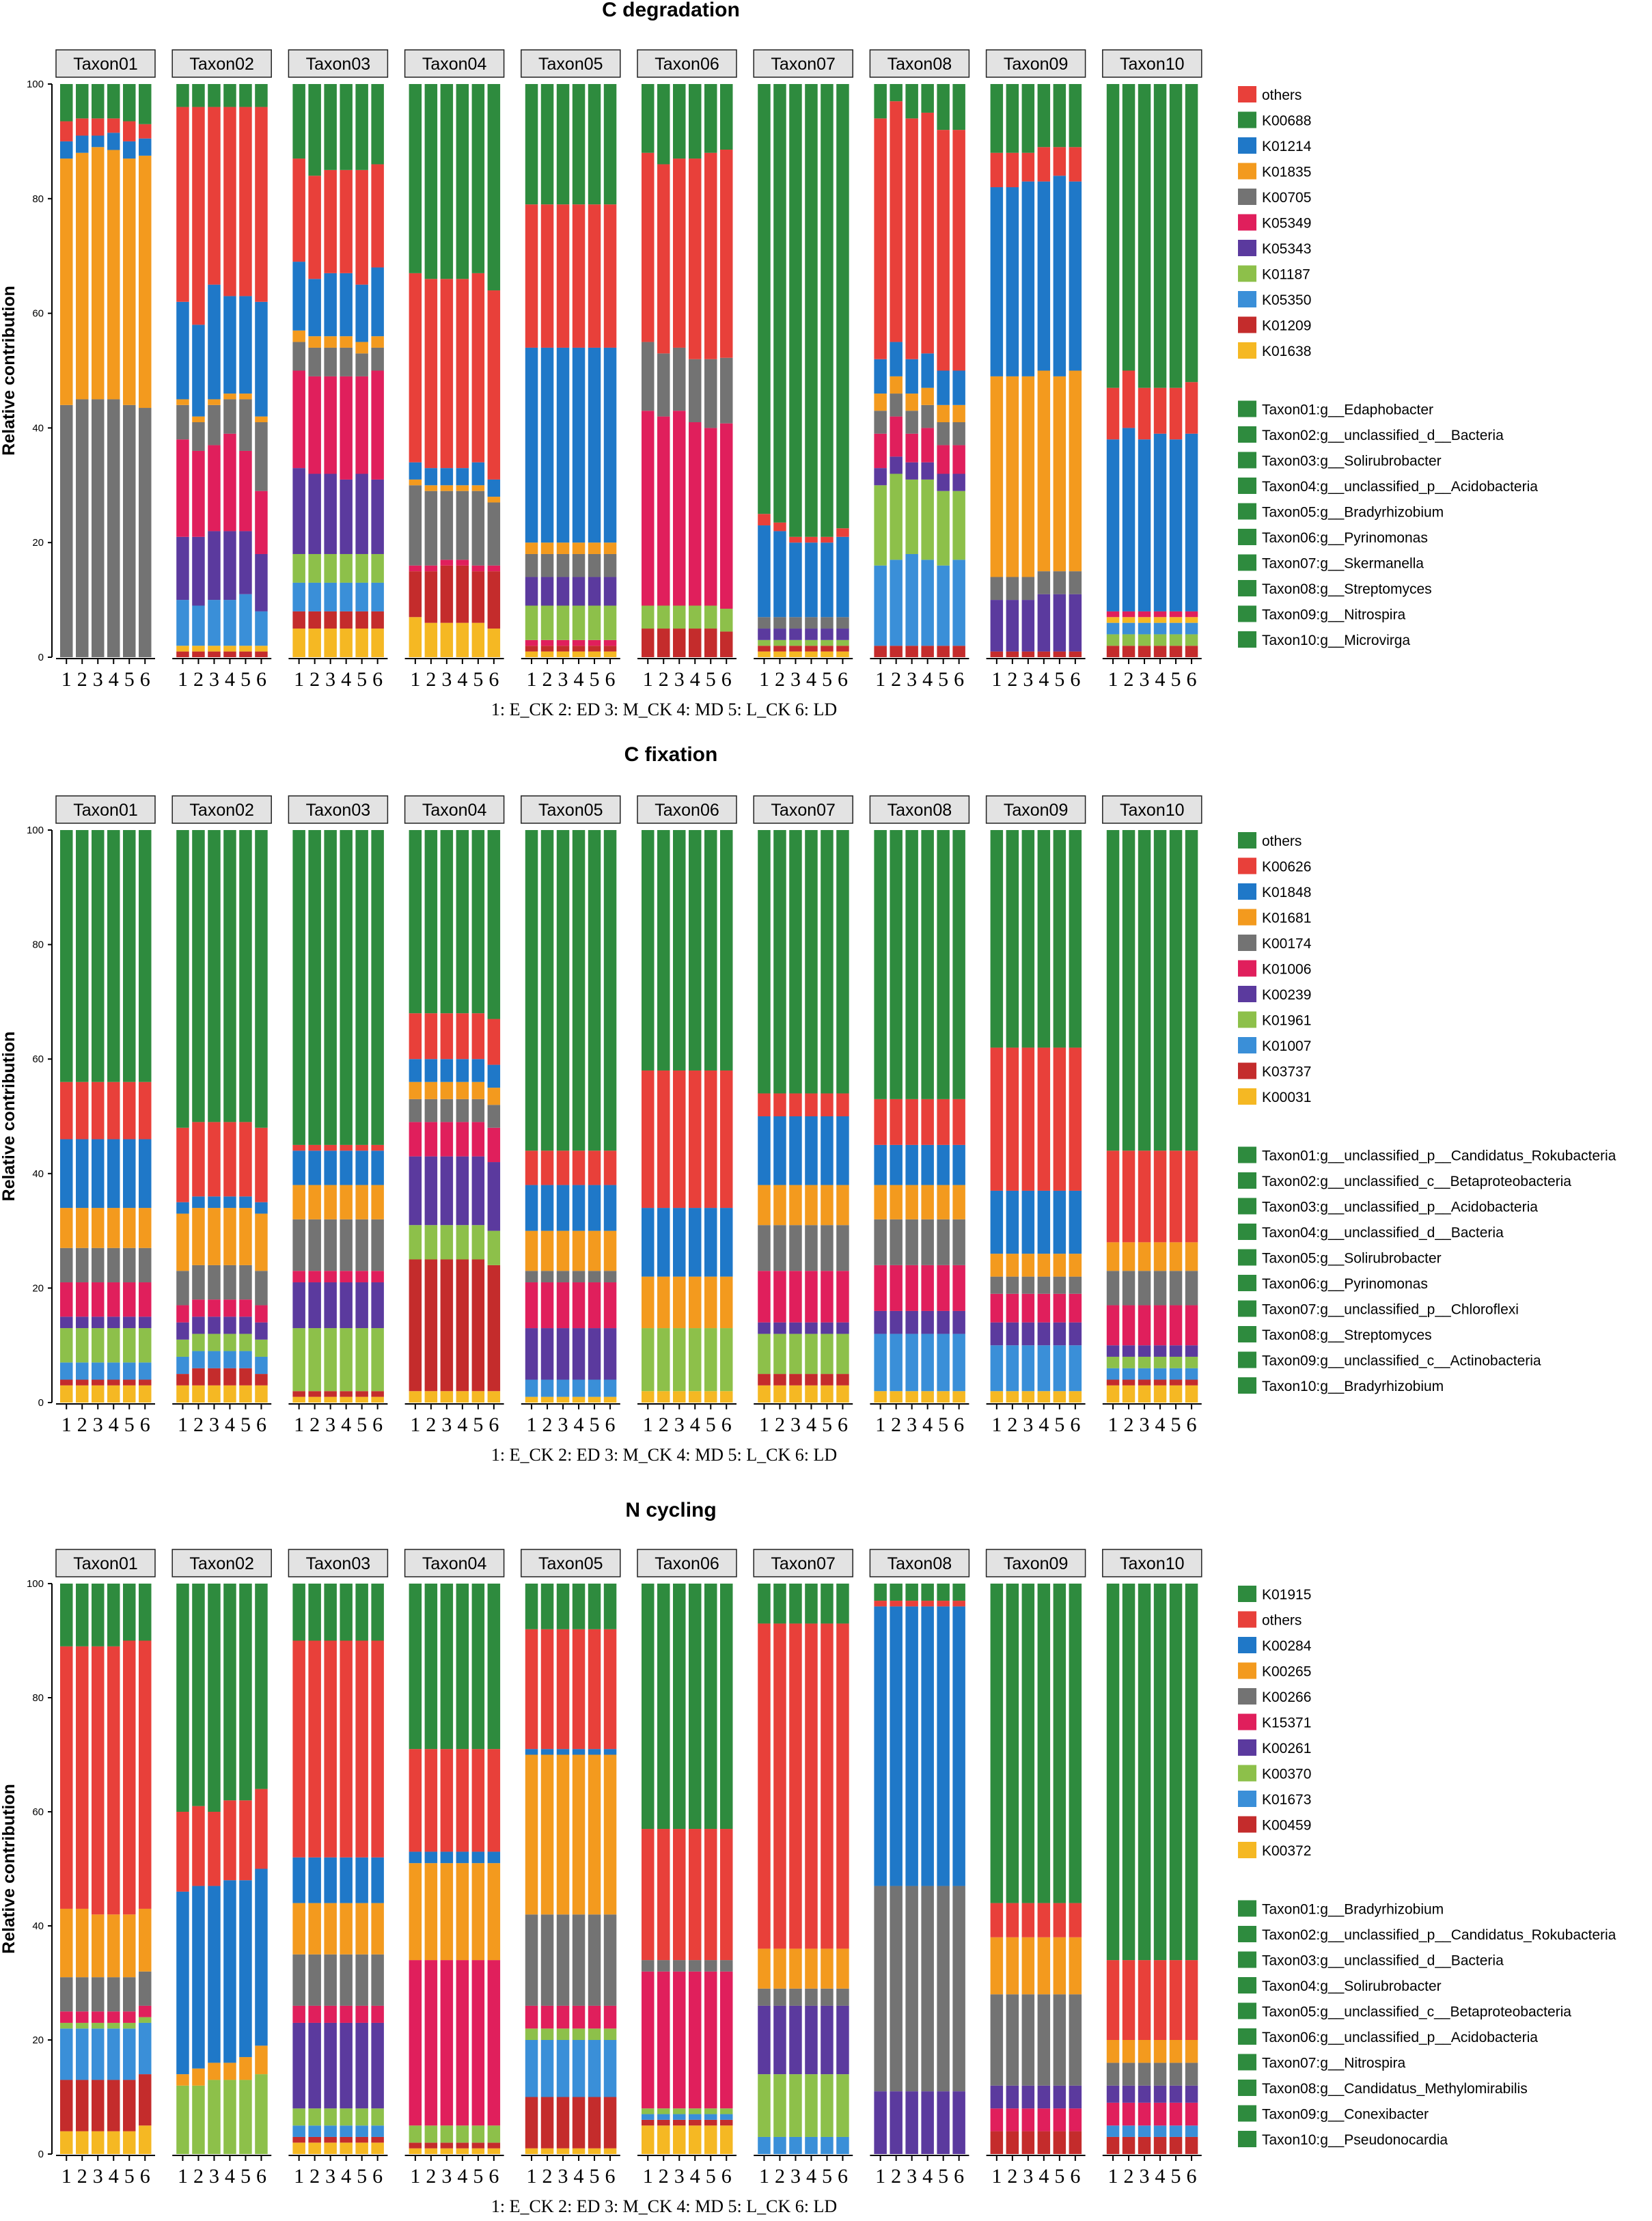  Describe the element at coordinates (1152, 1563) in the screenshot. I see `facet-label: Taxon10` at that location.